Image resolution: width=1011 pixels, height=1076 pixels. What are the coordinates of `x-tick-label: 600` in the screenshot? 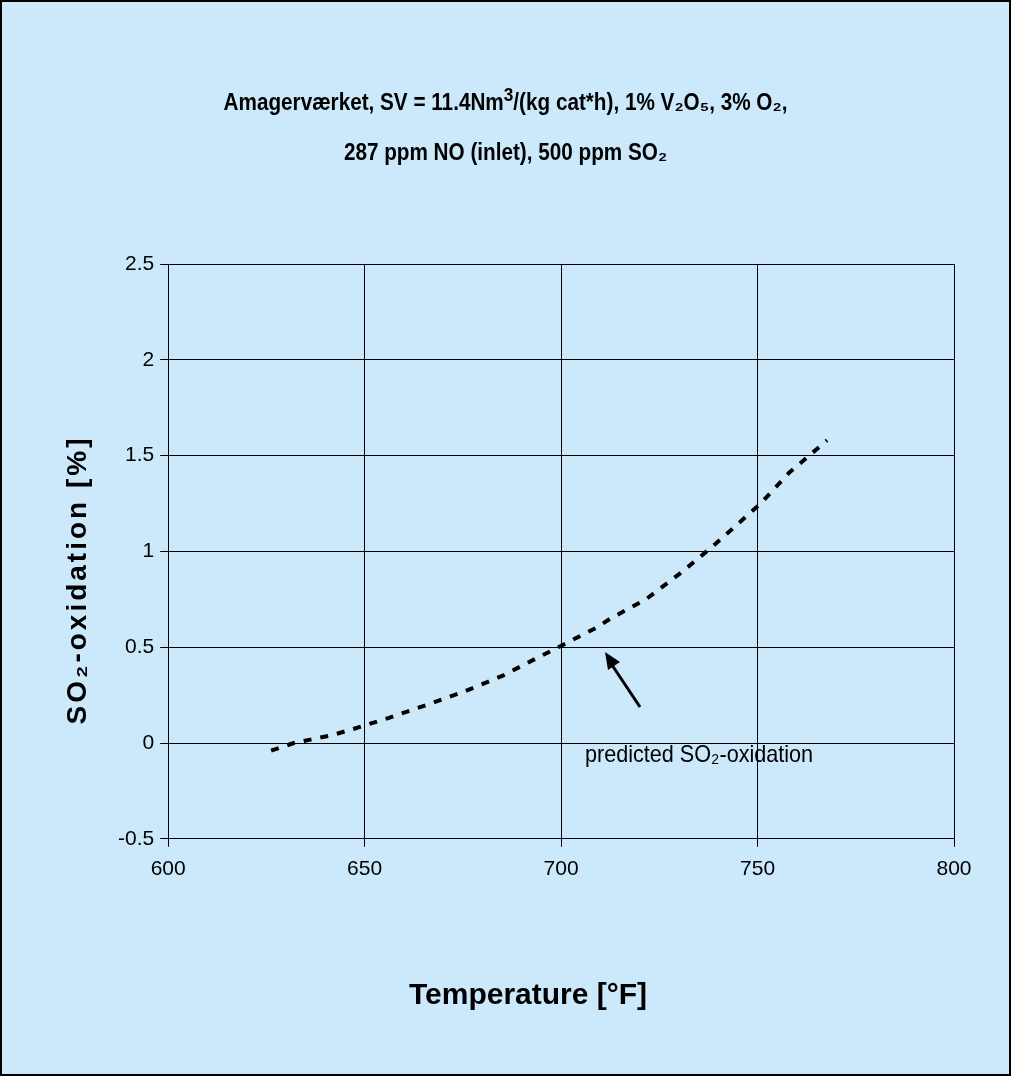 It's located at (168, 868).